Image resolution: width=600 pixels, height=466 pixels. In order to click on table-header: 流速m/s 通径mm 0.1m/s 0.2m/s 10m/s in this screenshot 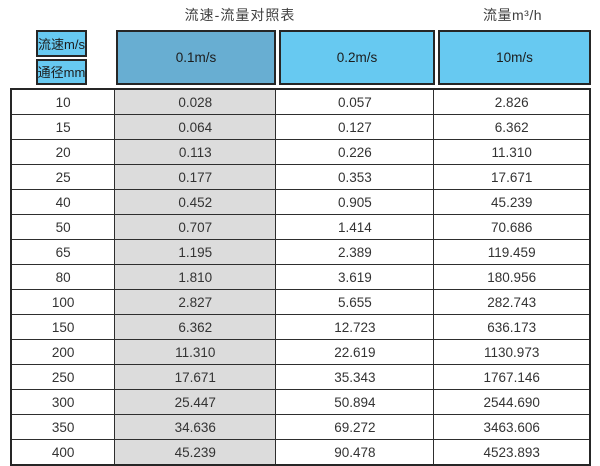, I will do `click(300, 57)`.